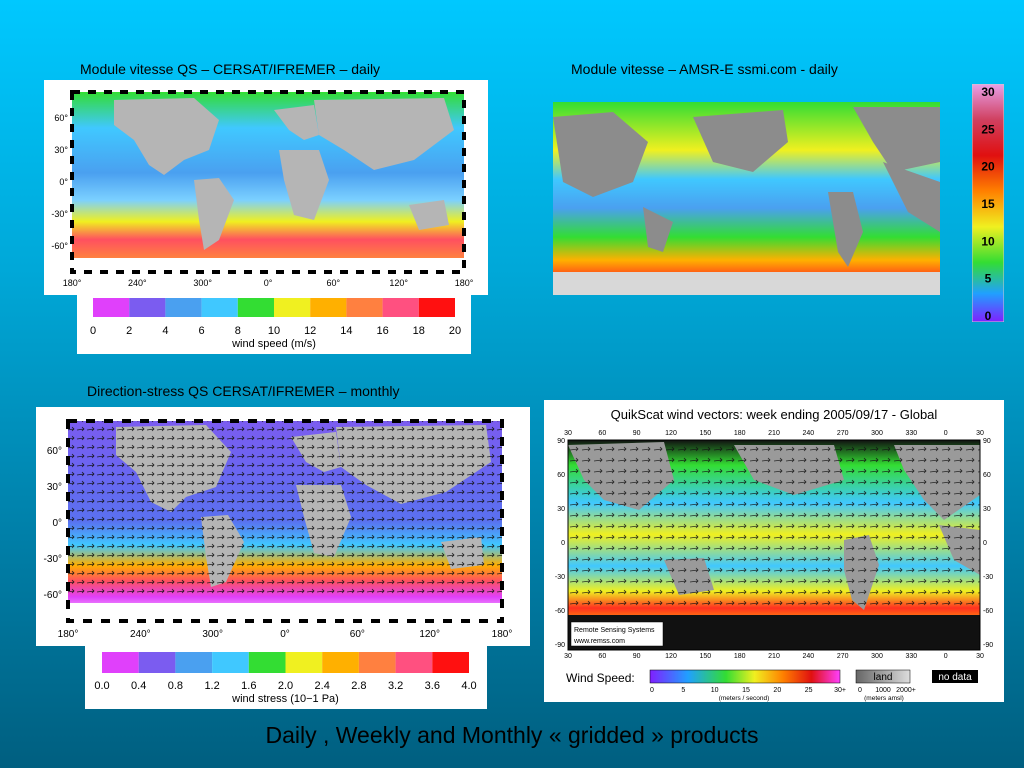 The height and width of the screenshot is (768, 1024). Describe the element at coordinates (883, 690) in the screenshot. I see `land-tick: 1000` at that location.